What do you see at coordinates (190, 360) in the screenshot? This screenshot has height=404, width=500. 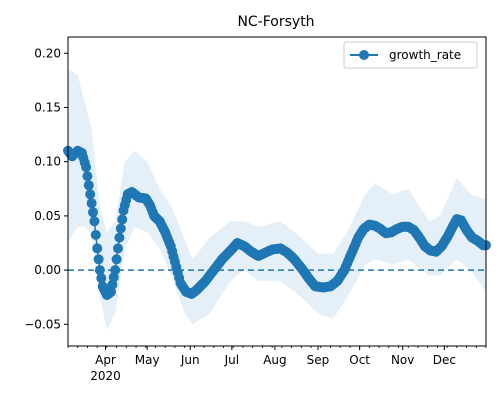 I see `x-tick-label: Jun` at bounding box center [190, 360].